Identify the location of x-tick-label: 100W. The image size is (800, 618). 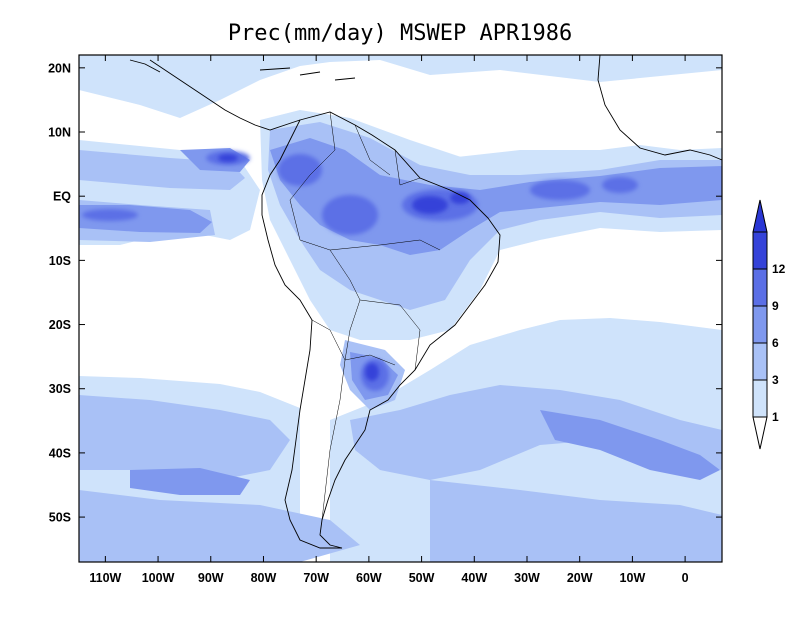
(158, 578).